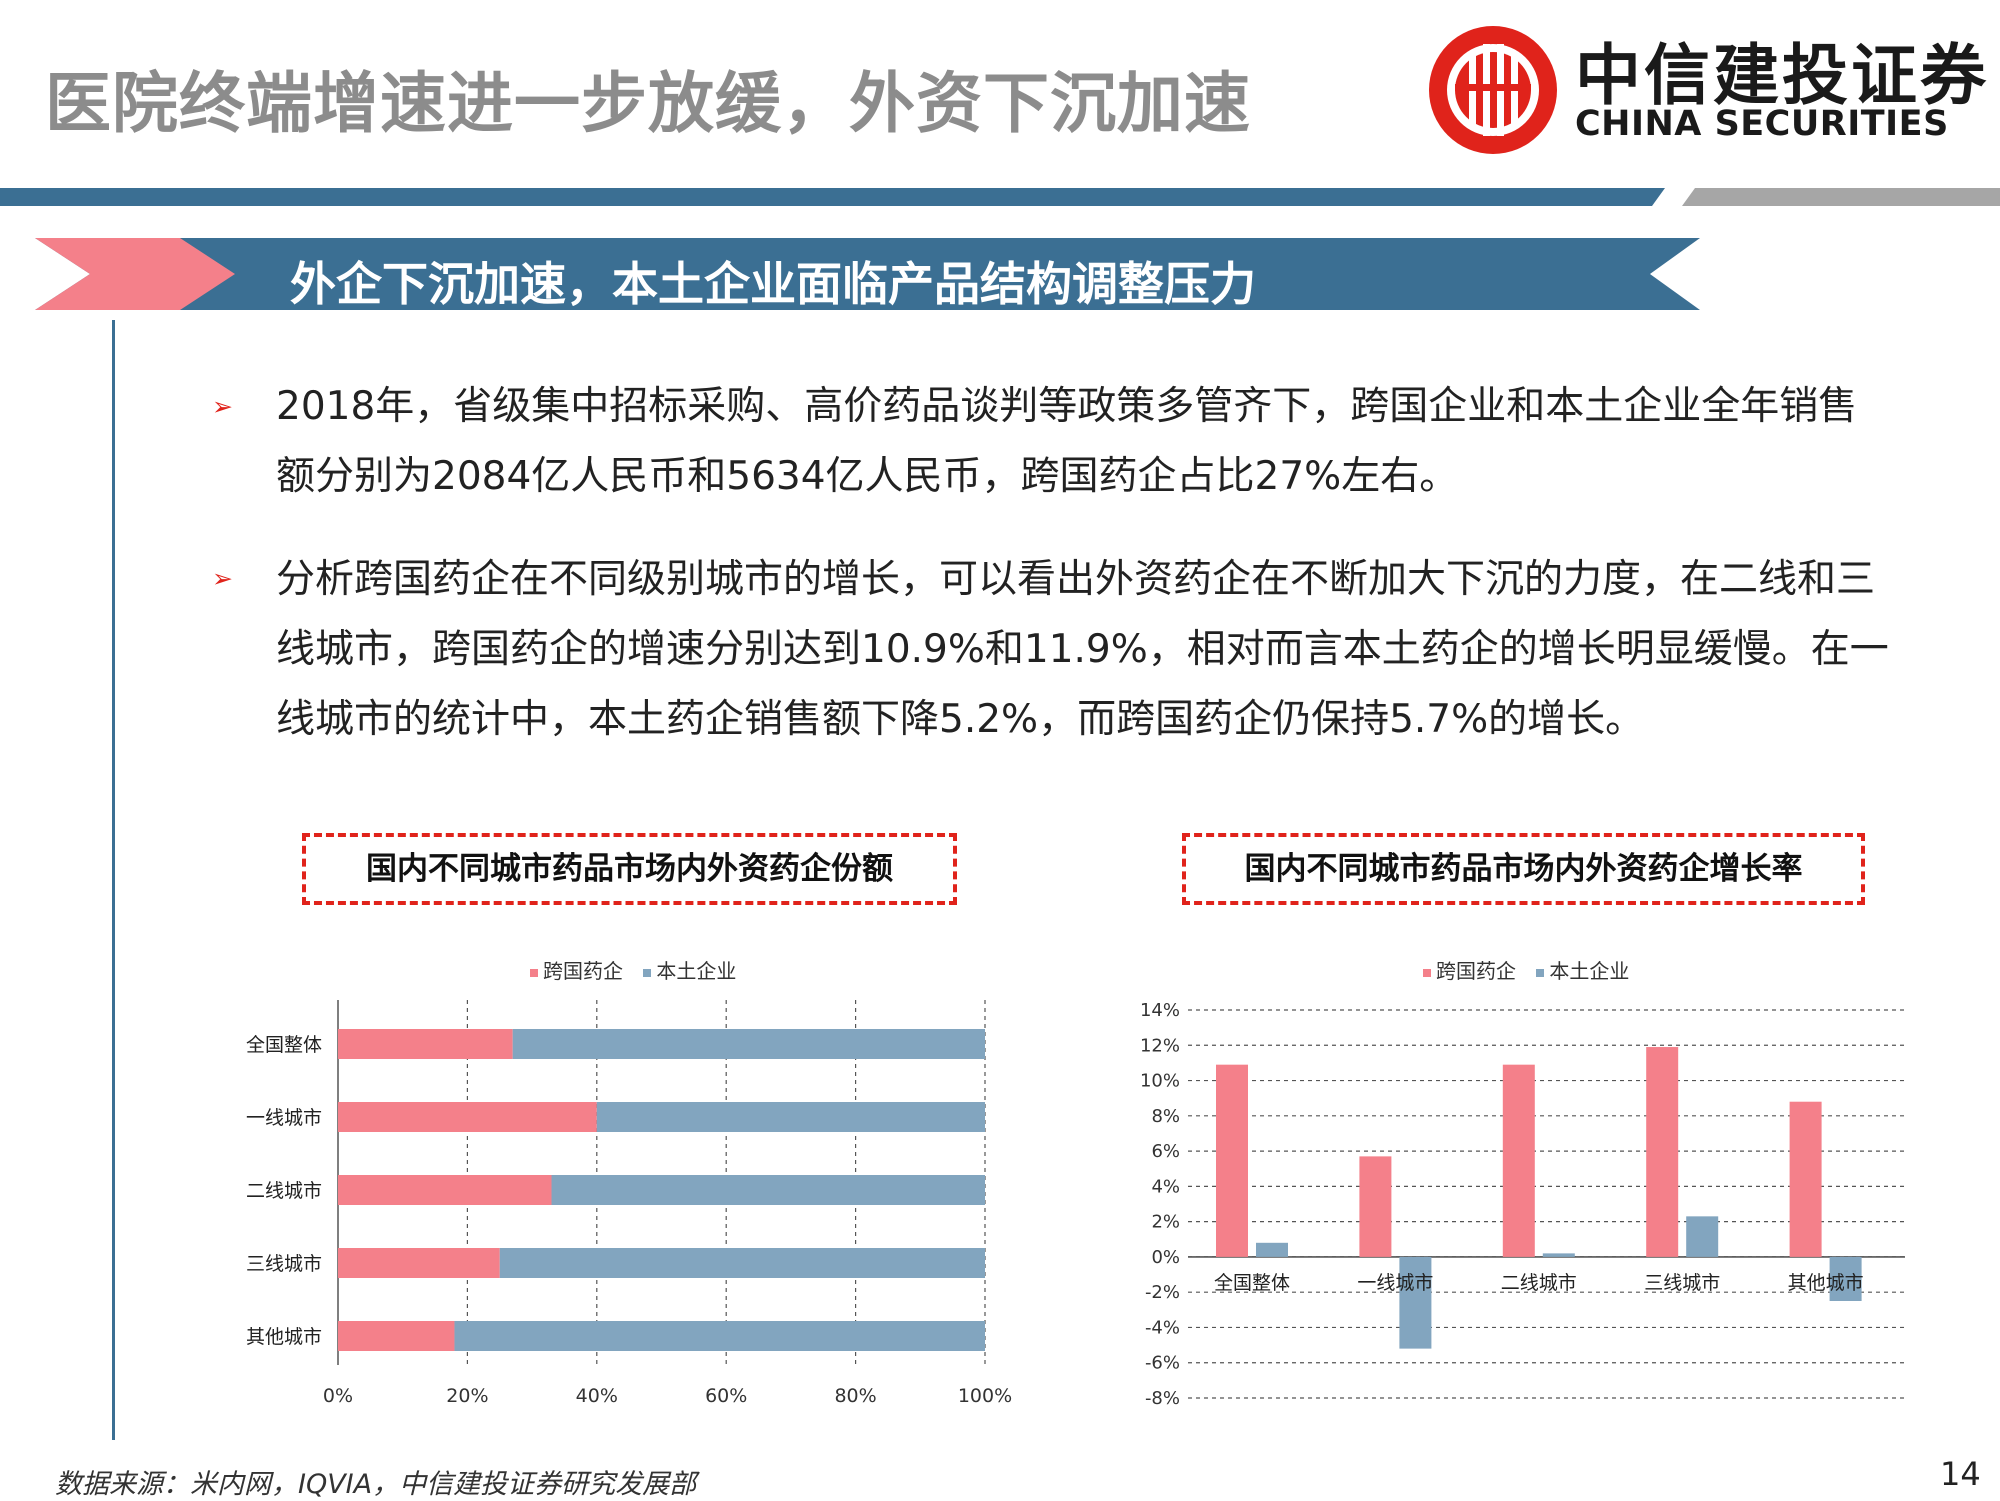 The image size is (2000, 1501). What do you see at coordinates (1165, 1116) in the screenshot?
I see `chart-2-y-tick-label: 8%` at bounding box center [1165, 1116].